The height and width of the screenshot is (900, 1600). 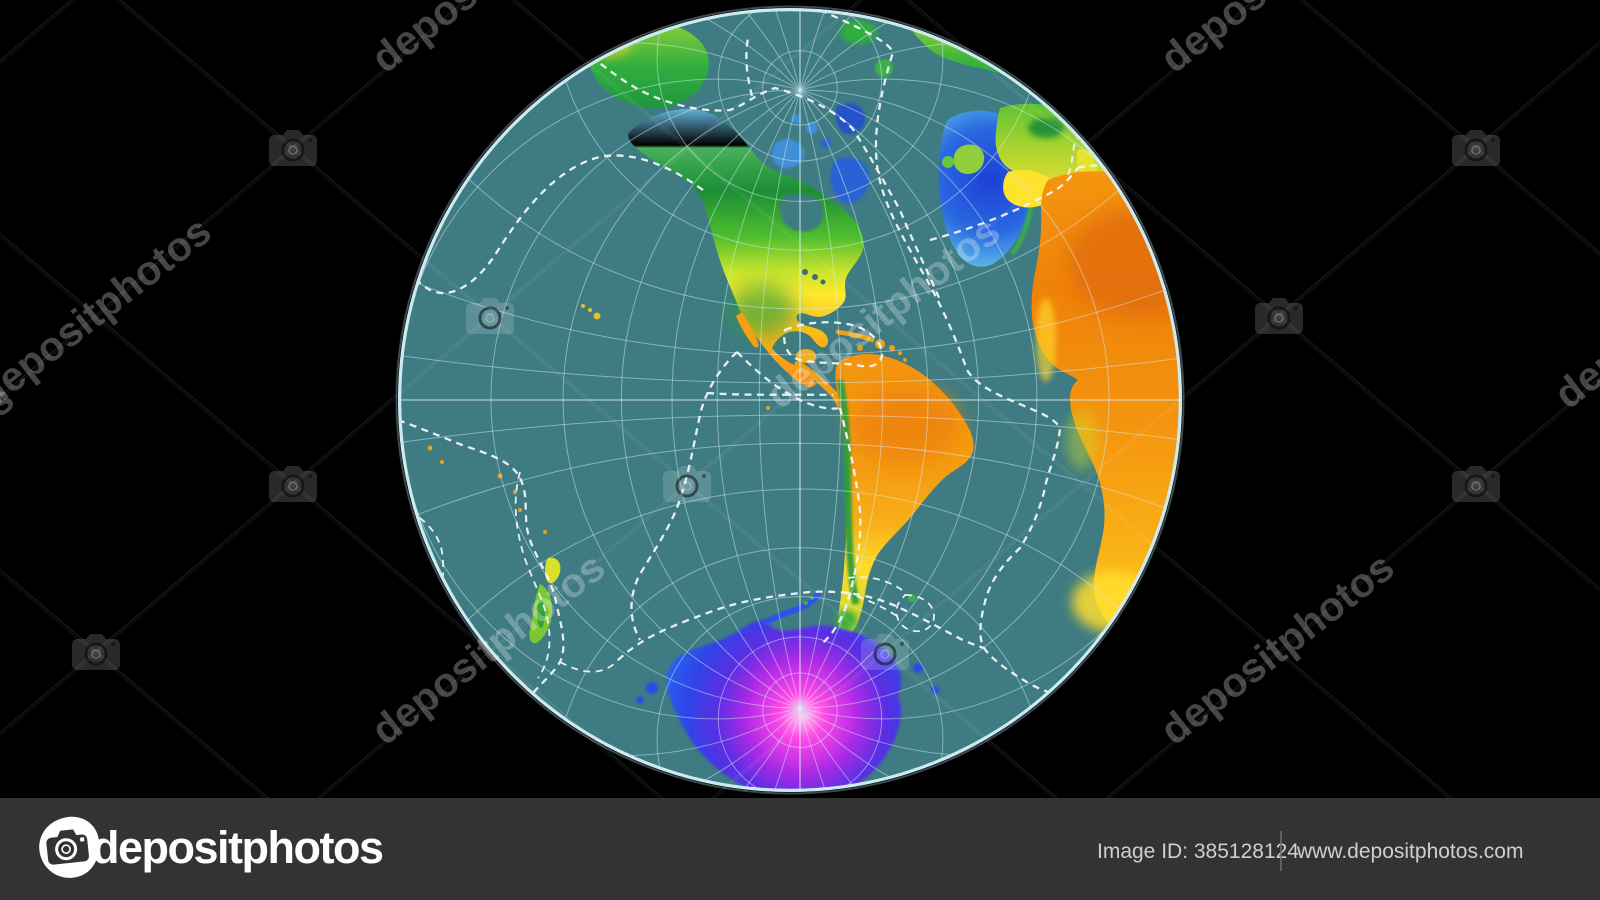 I want to click on alps, so click(x=1046, y=128).